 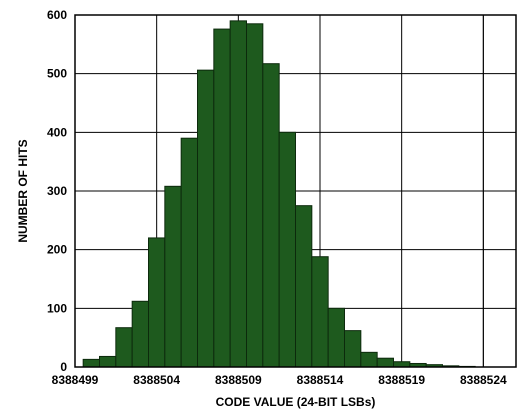 What do you see at coordinates (483, 380) in the screenshot?
I see `x-tick-label: 8388524` at bounding box center [483, 380].